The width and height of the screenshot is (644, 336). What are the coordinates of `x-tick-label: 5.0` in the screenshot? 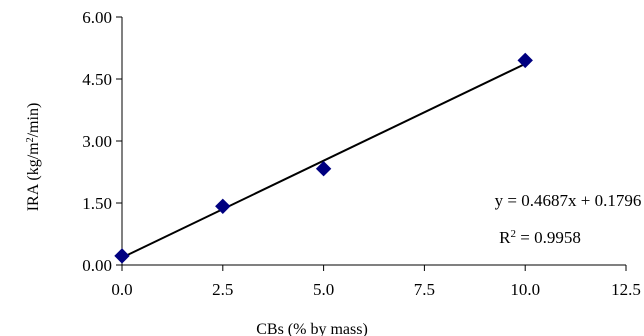 It's located at (323, 289).